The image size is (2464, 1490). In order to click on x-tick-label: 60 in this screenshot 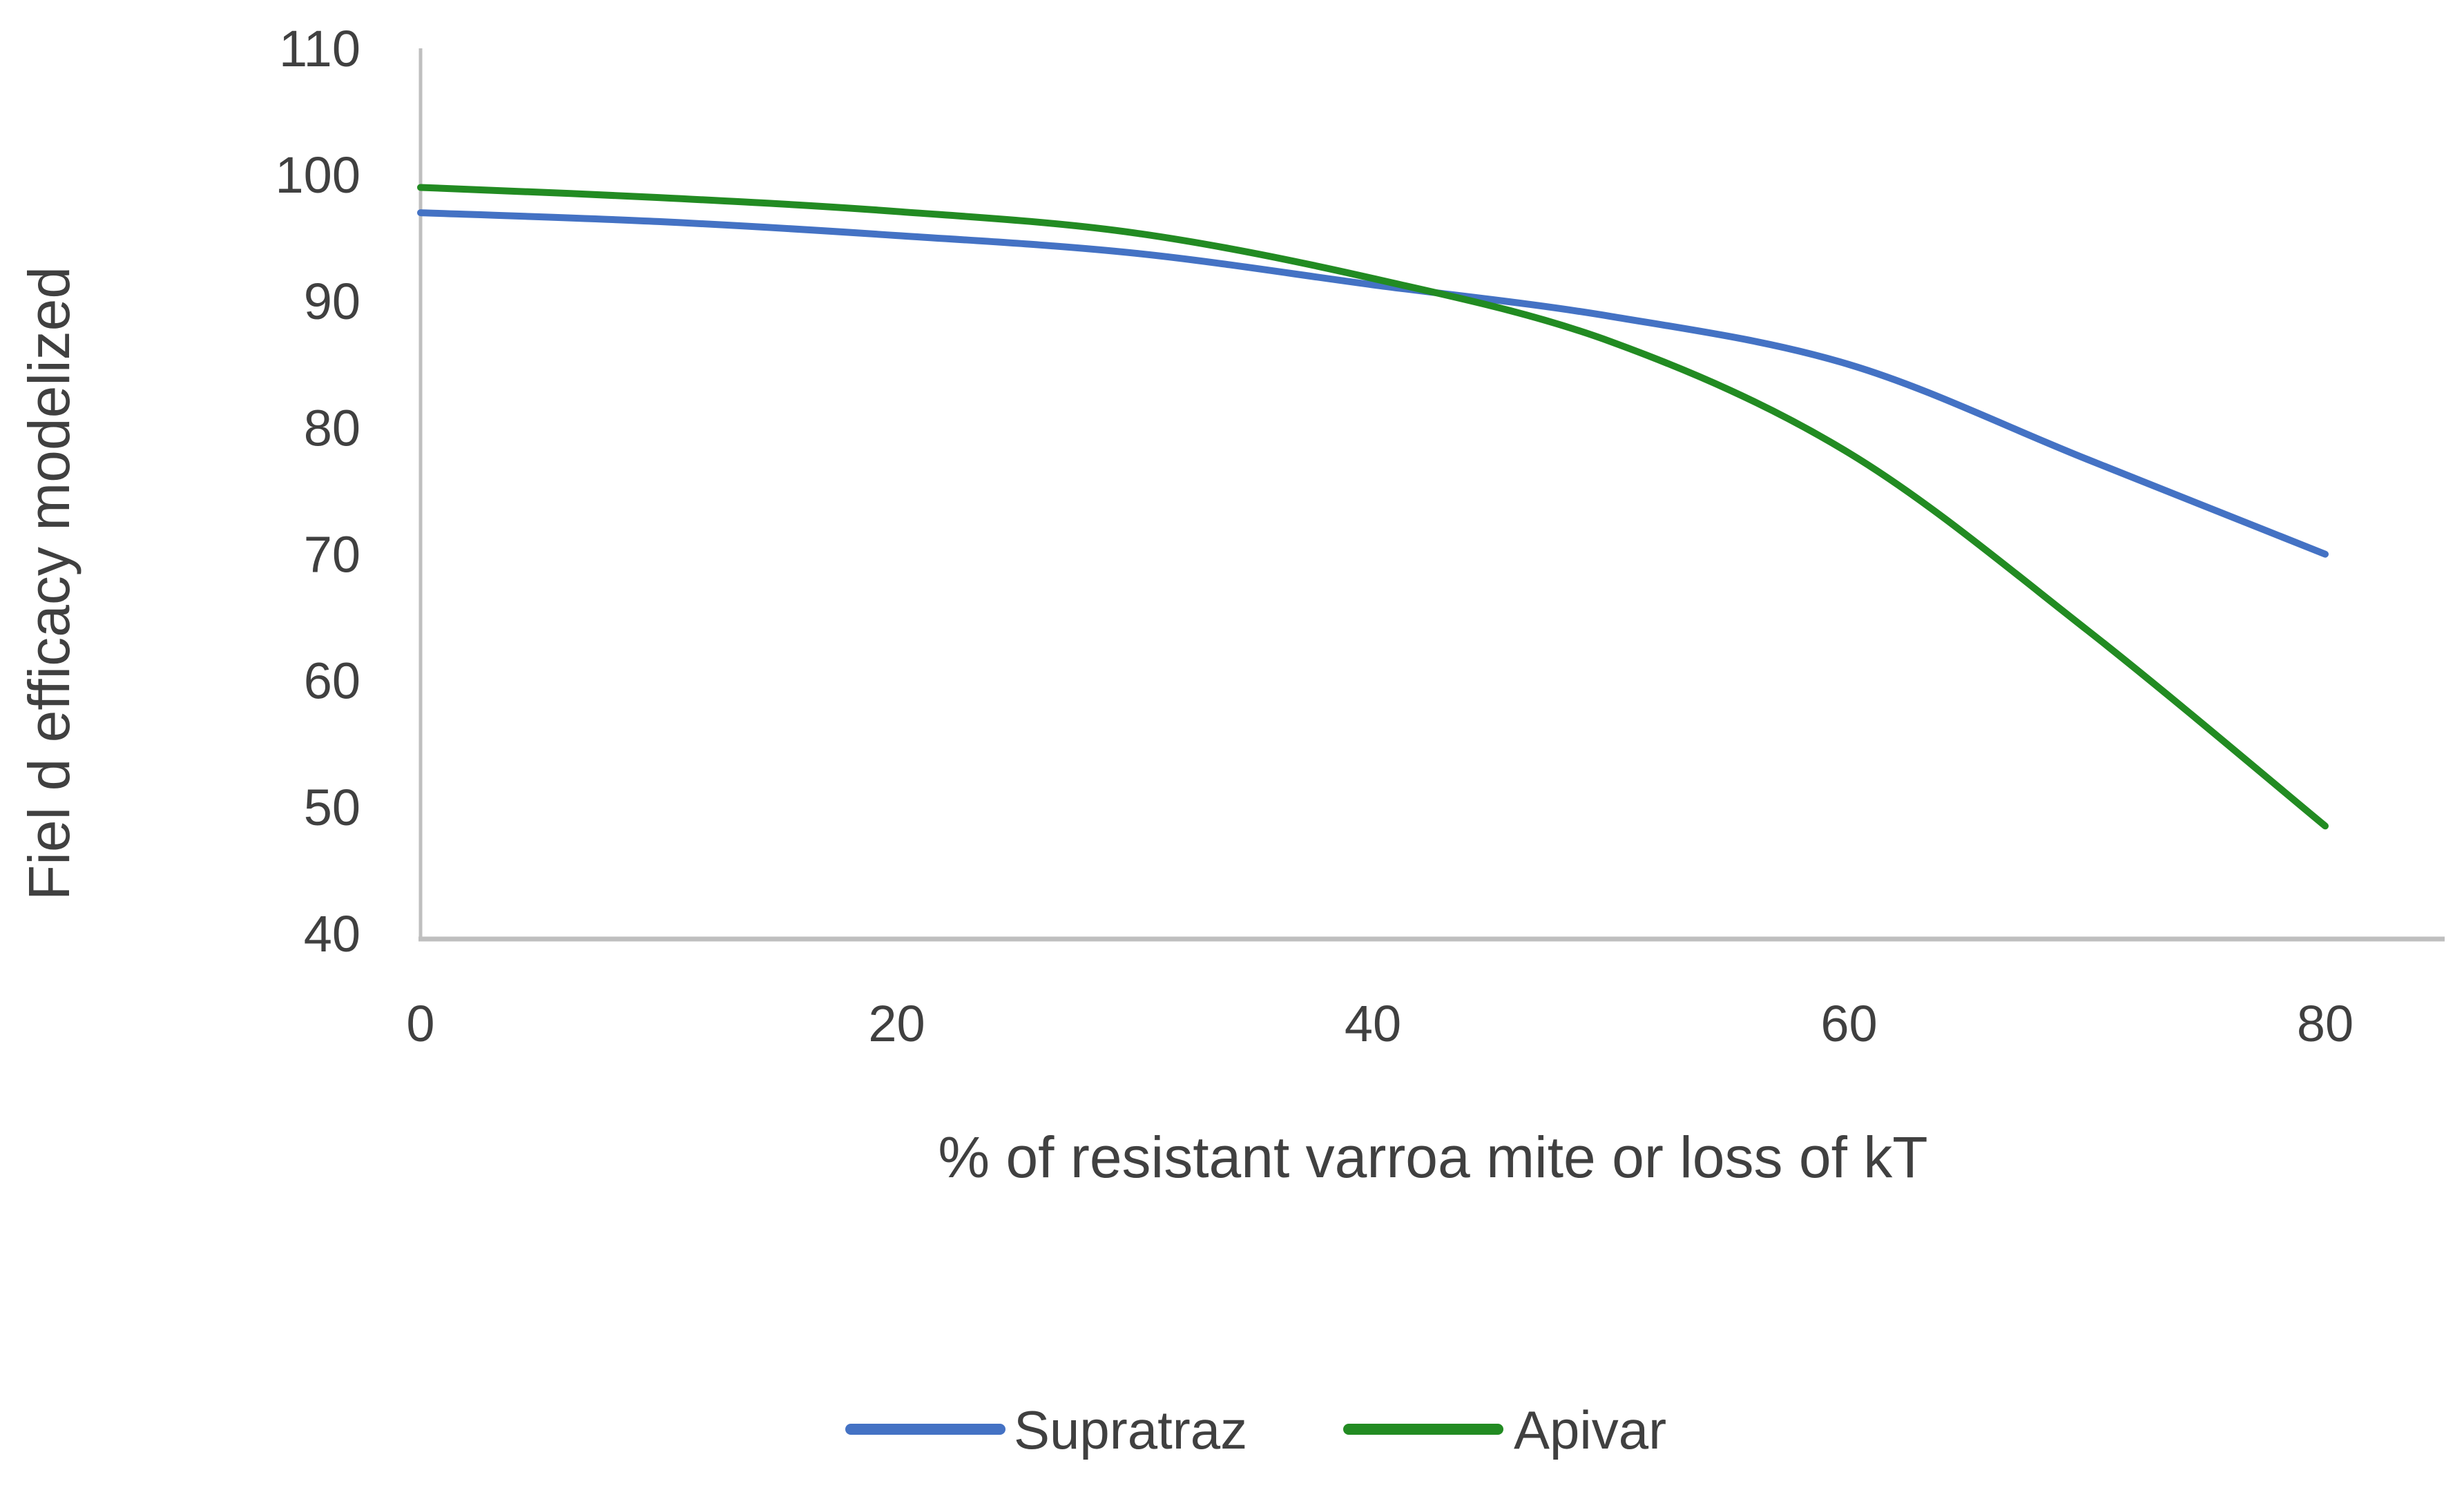, I will do `click(1848, 1023)`.